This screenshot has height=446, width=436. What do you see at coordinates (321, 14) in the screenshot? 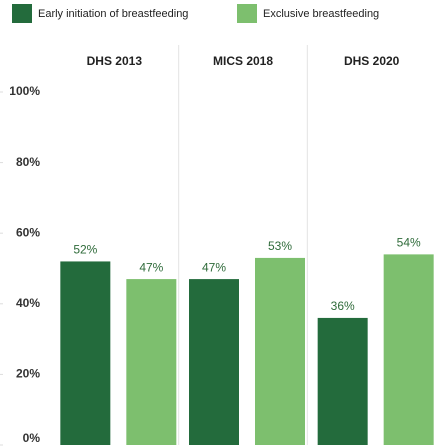
I see `legend-label: Exclusive breastfeeding` at bounding box center [321, 14].